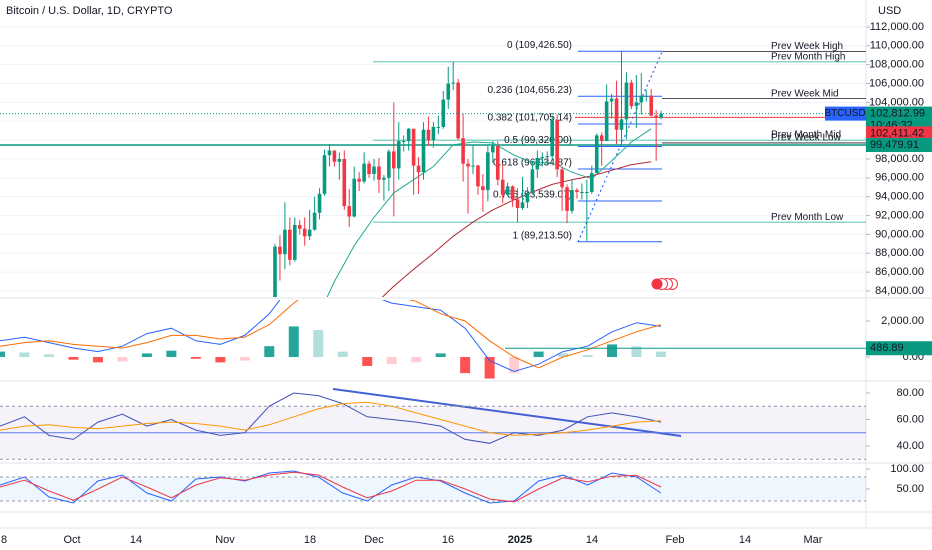  What do you see at coordinates (89, 11) in the screenshot?
I see `symbol-title: Bitcoin / U.S. Dollar, 1D, CRYPTO` at bounding box center [89, 11].